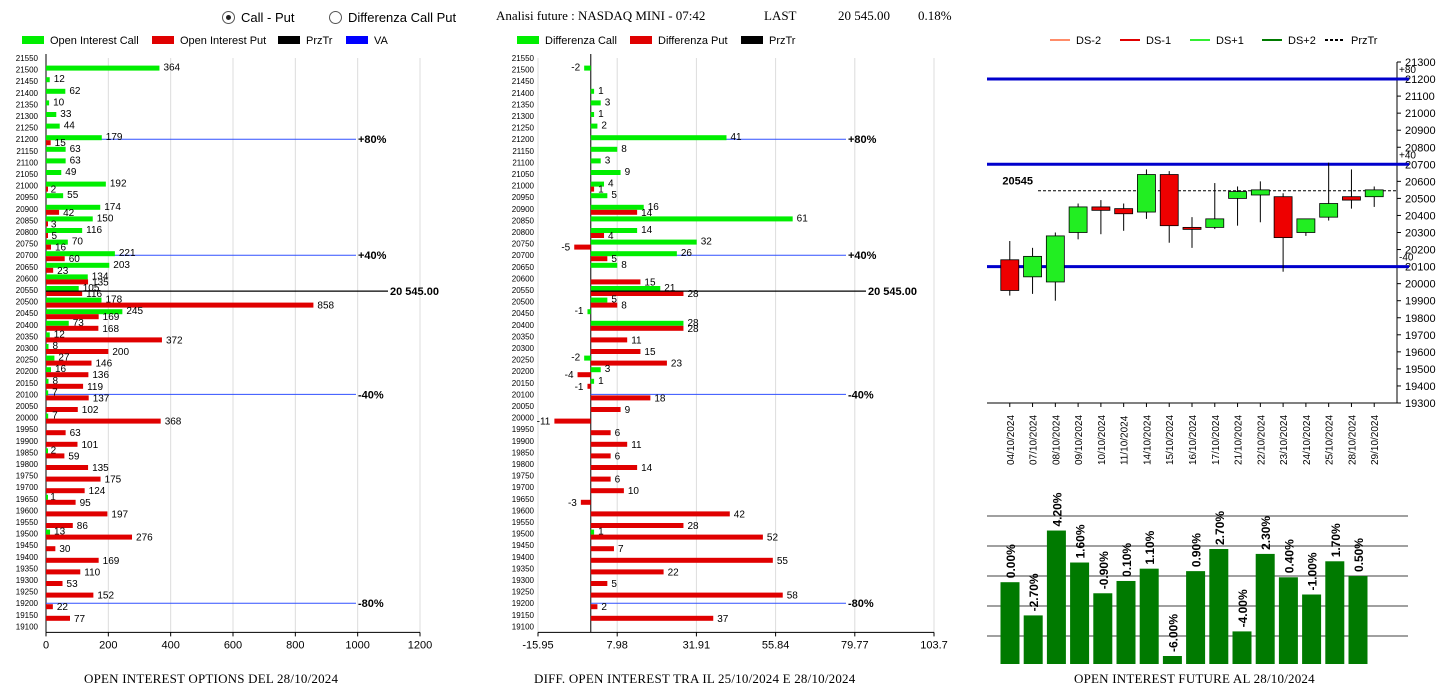  What do you see at coordinates (634, 491) in the screenshot?
I see `put-value-label: 10` at bounding box center [634, 491].